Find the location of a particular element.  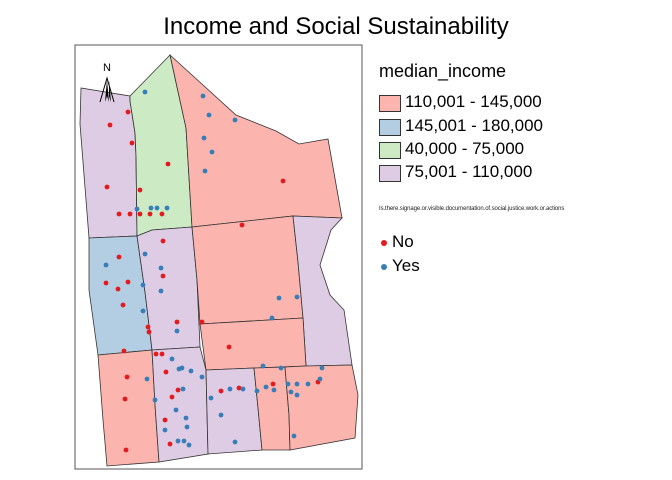

point-dot-blue is located at coordinates (384, 267).